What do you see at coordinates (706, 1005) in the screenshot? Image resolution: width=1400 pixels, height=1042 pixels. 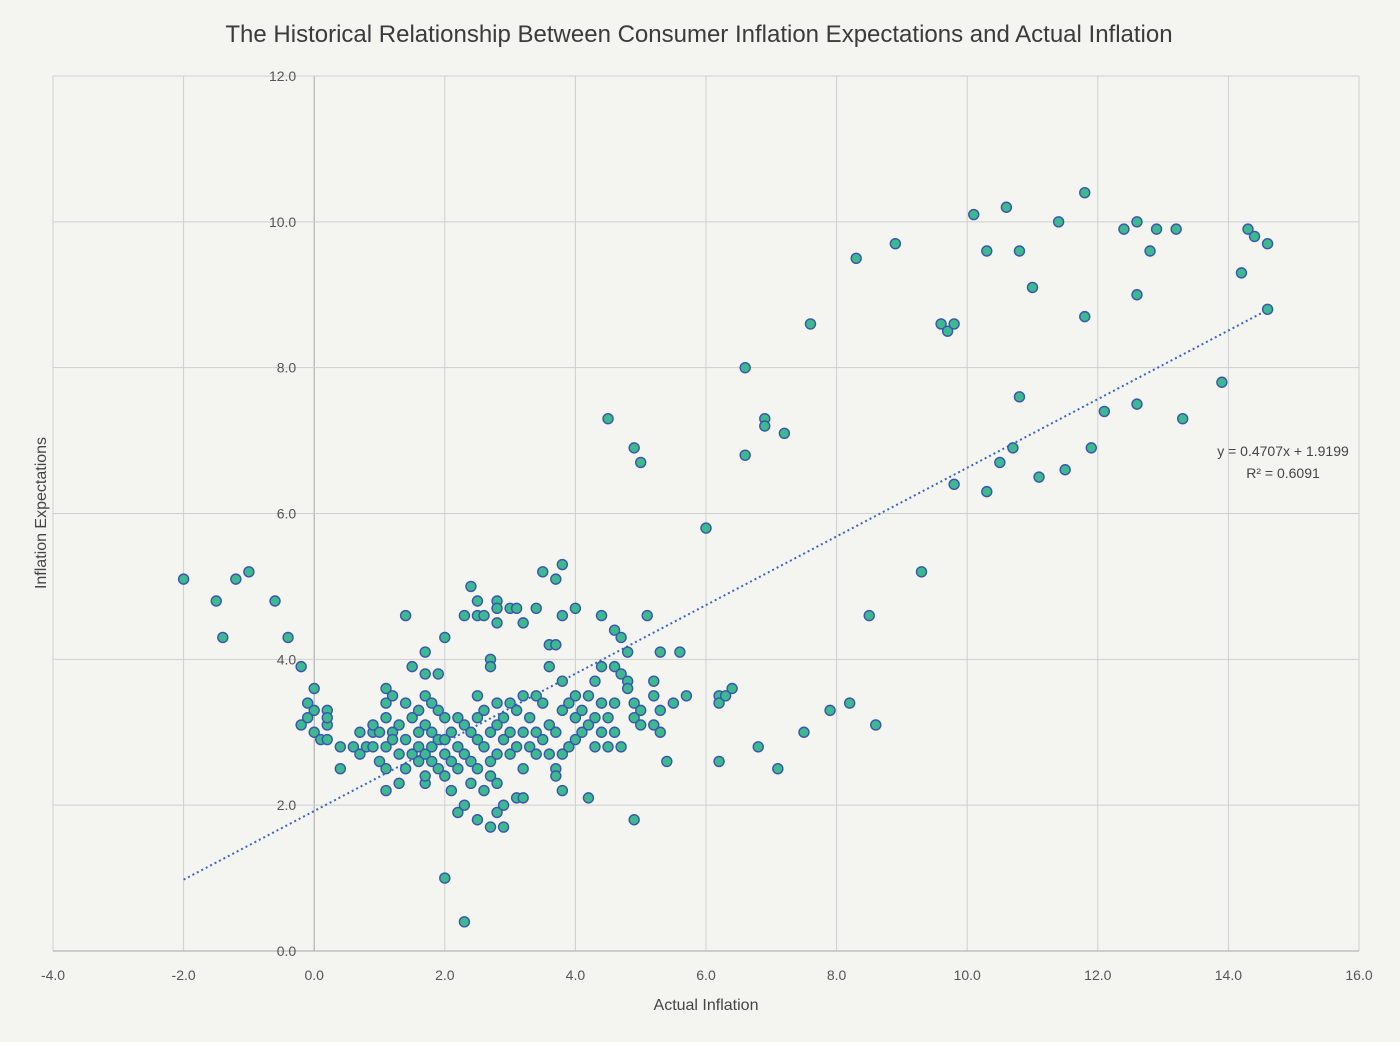 I see `x-axis-label: Actual Inflation` at bounding box center [706, 1005].